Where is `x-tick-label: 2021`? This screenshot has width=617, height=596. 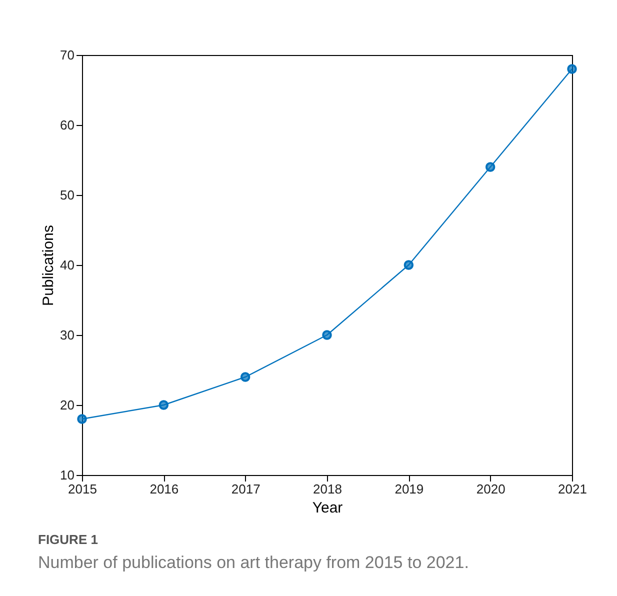
x-tick-label: 2021 is located at coordinates (572, 489).